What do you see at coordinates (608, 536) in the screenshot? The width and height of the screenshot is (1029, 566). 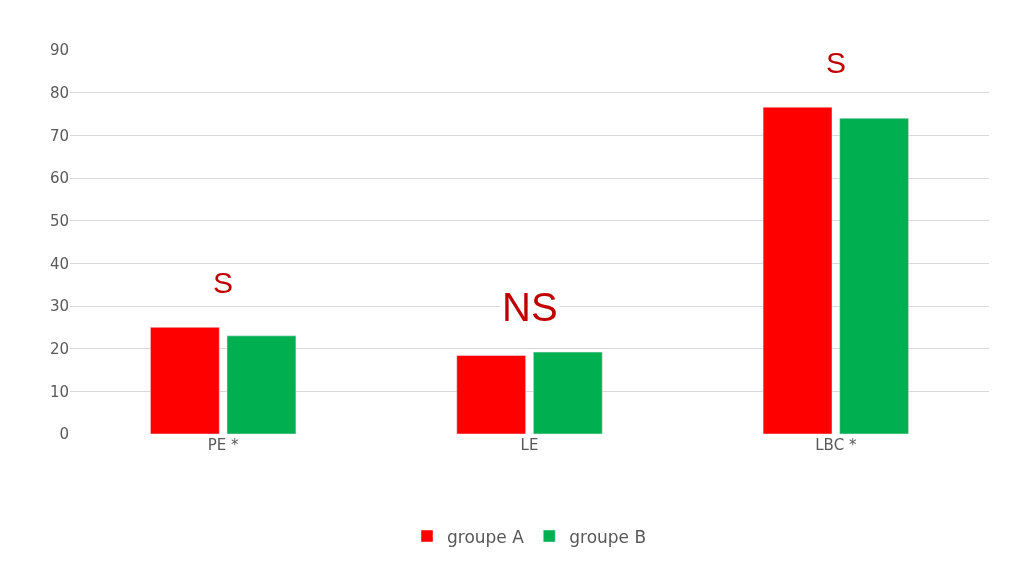 I see `legend-label: groupe B` at bounding box center [608, 536].